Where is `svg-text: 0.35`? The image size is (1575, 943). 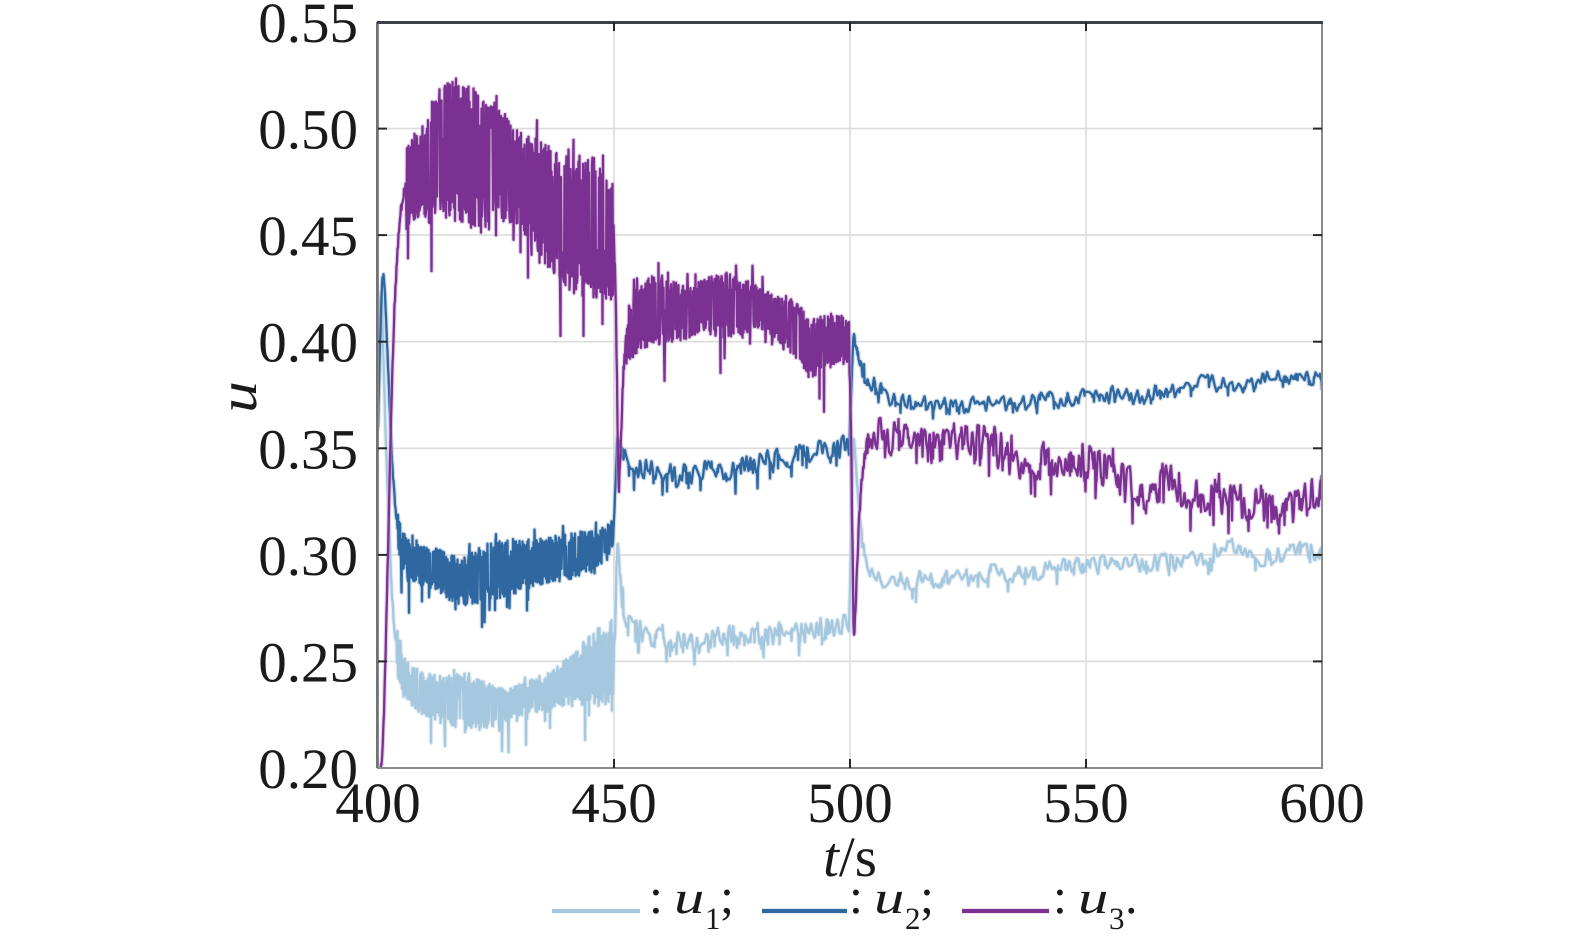
svg-text: 0.35 is located at coordinates (308, 449).